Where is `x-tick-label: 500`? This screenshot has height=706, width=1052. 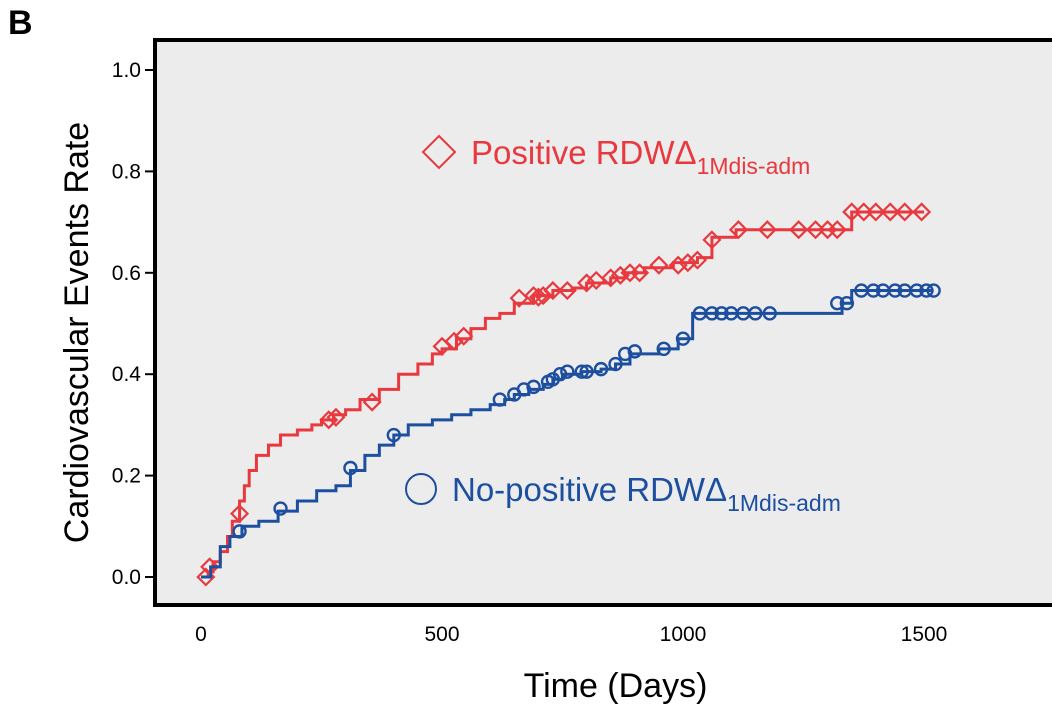 x-tick-label: 500 is located at coordinates (441, 634).